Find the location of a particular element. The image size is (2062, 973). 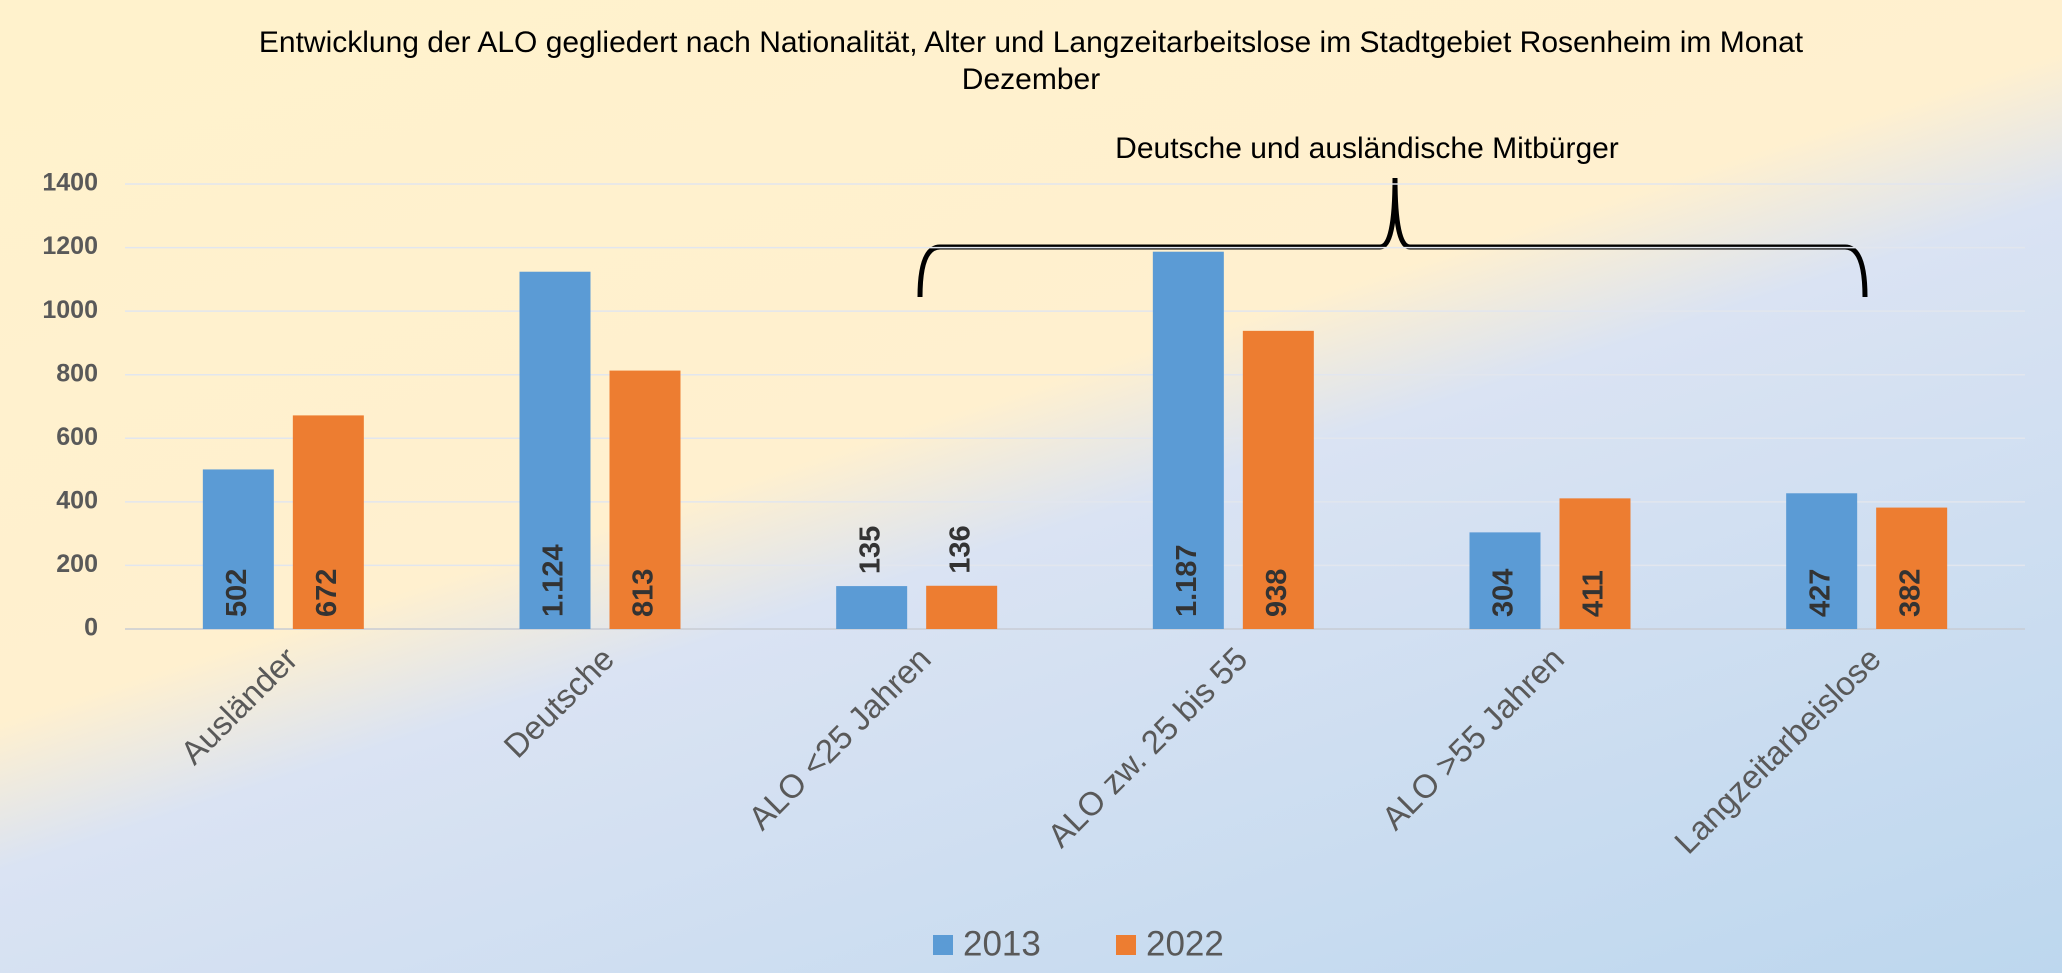

y-tick-label: 600 is located at coordinates (77, 437).